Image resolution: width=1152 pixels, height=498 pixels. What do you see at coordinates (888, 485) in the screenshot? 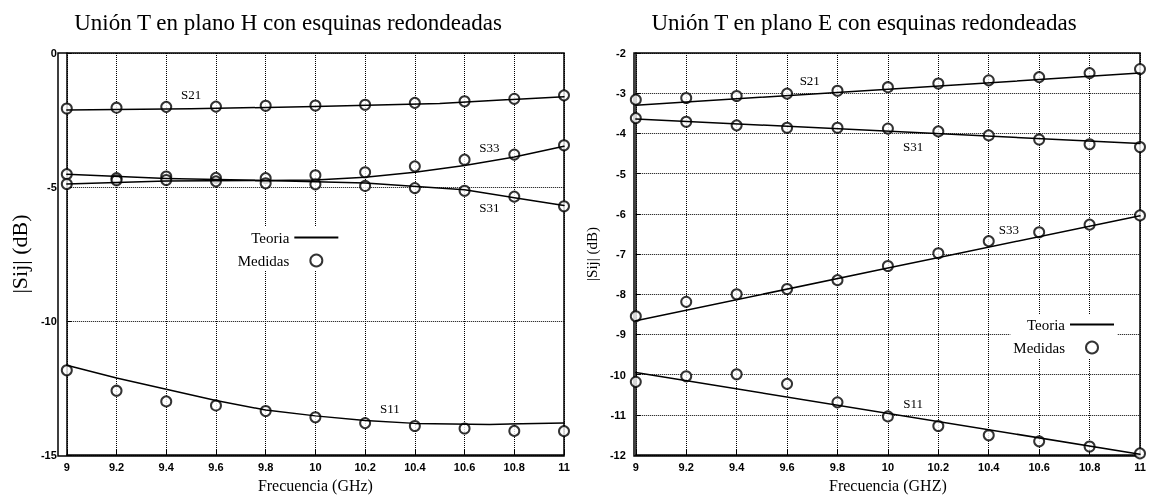
I see `x-axis-title: Frecuencia (GHZ)` at bounding box center [888, 485].